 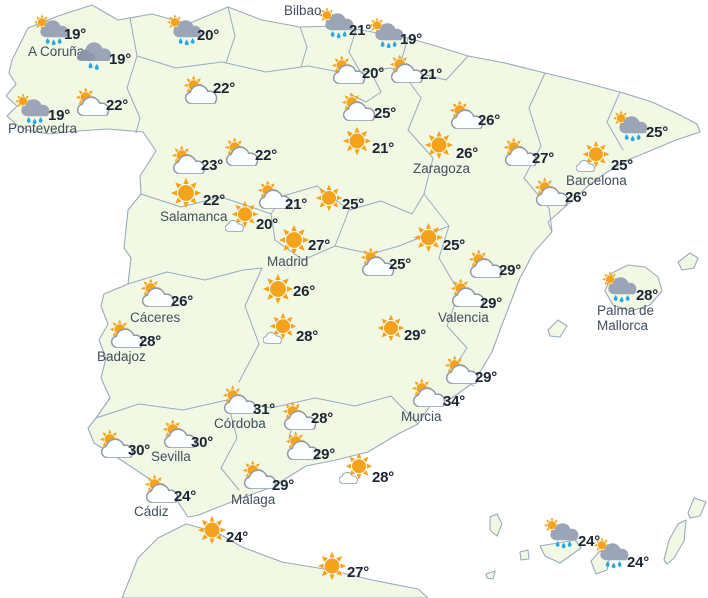 I want to click on city-label: Salamanca, so click(x=194, y=216).